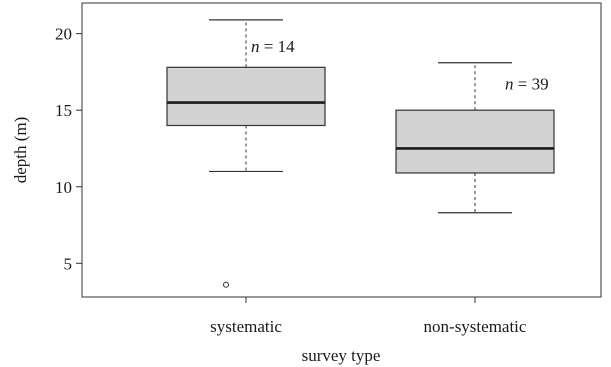  I want to click on x-tick-label: non-systematic, so click(475, 326).